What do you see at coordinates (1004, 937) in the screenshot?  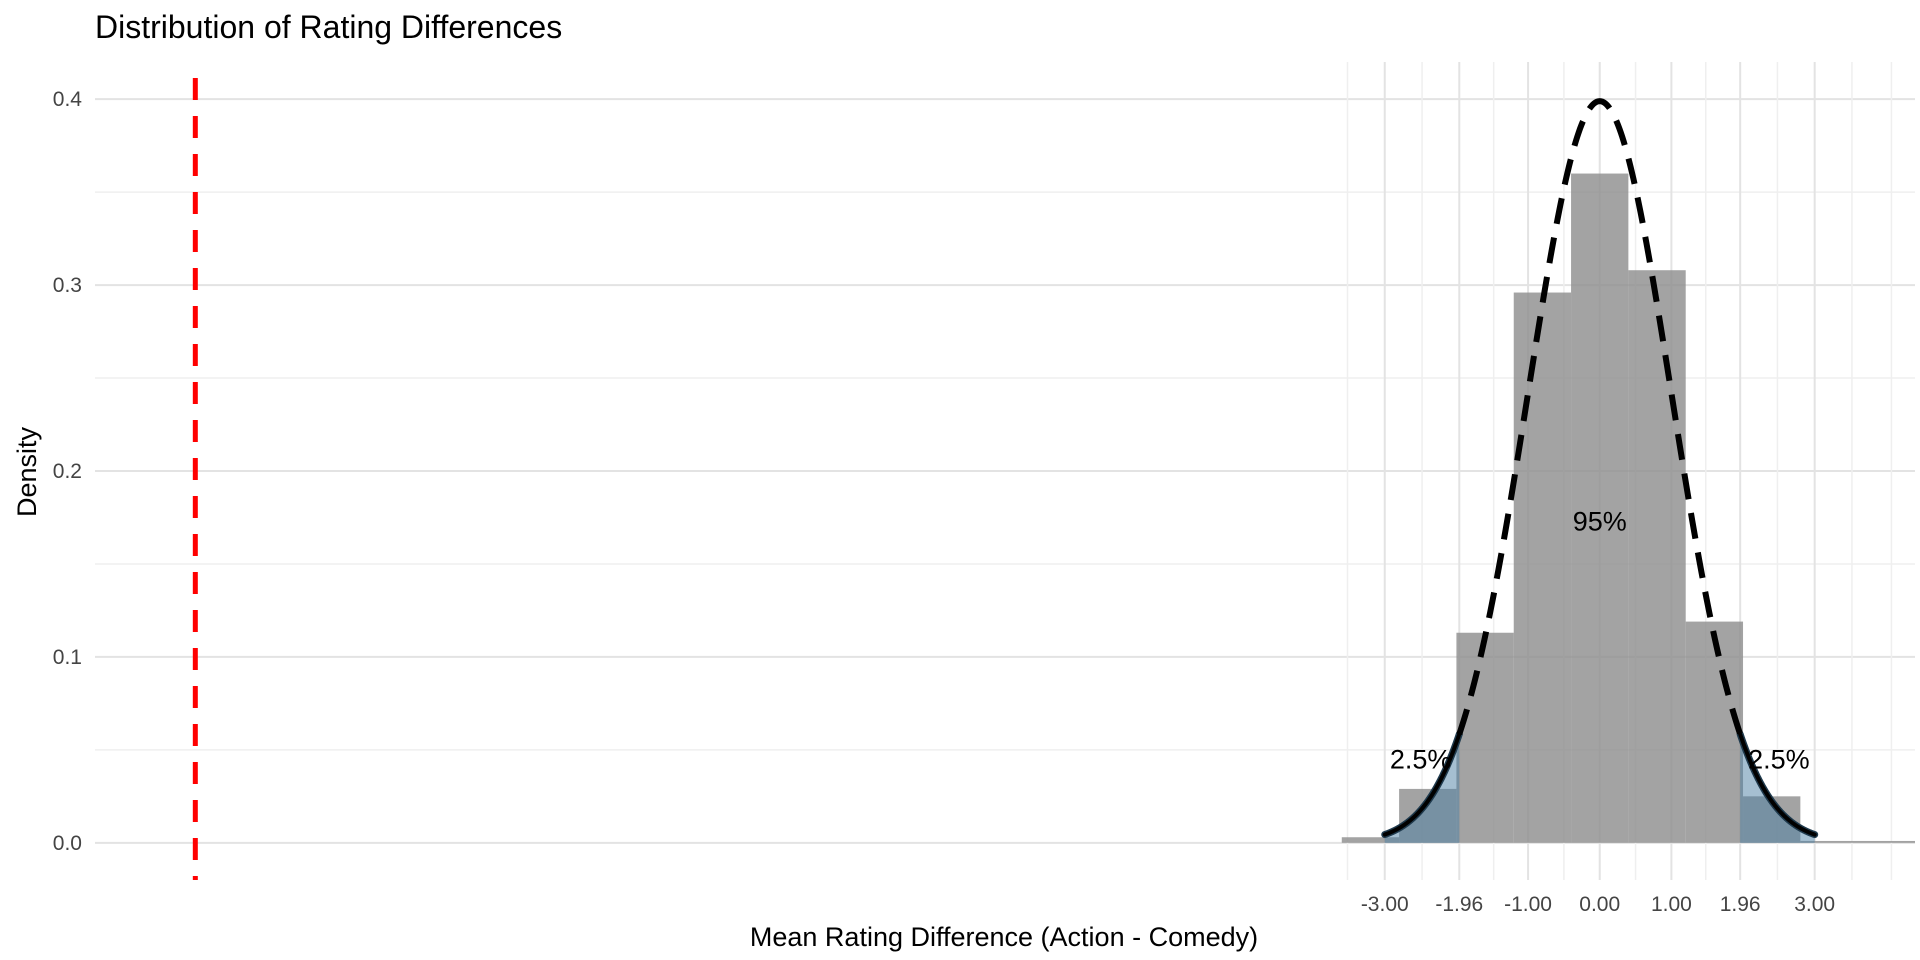 I see `x-axis-label: Mean Rating Difference (Action - Comedy)` at bounding box center [1004, 937].